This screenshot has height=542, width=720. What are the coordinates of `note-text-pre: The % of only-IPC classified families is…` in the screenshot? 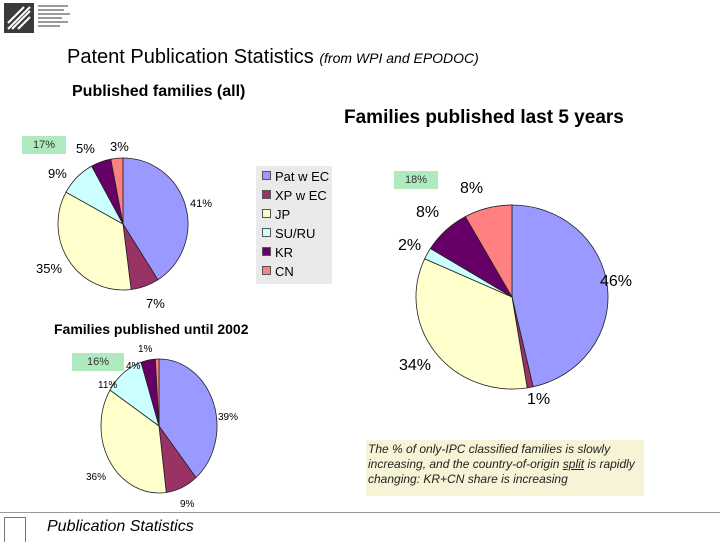 It's located at (489, 456).